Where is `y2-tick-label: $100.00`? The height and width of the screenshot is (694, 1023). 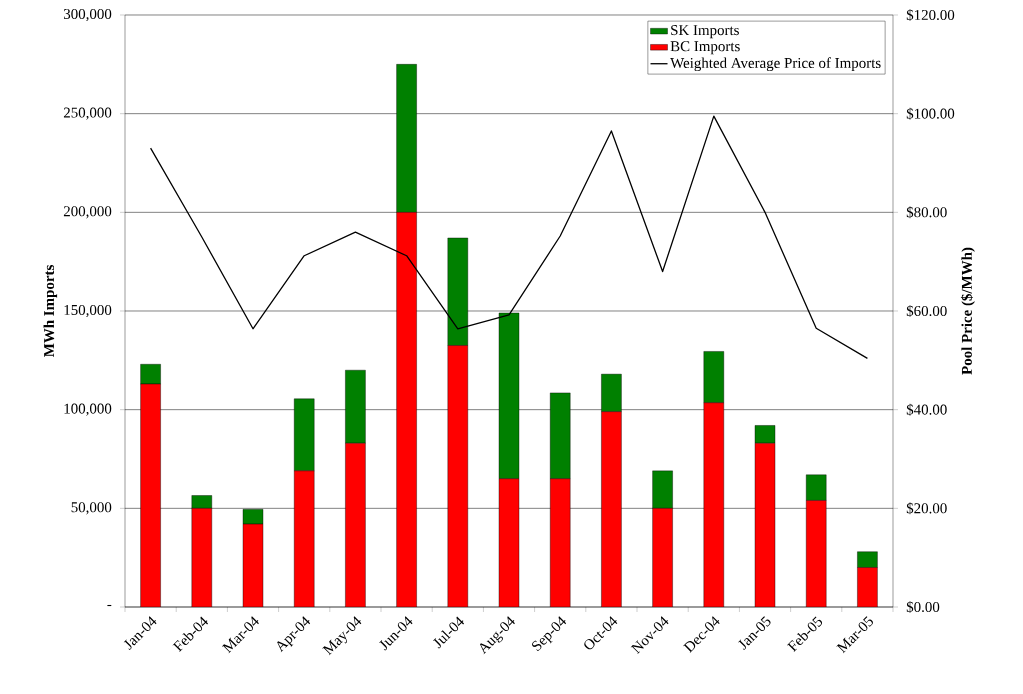 y2-tick-label: $100.00 is located at coordinates (930, 113).